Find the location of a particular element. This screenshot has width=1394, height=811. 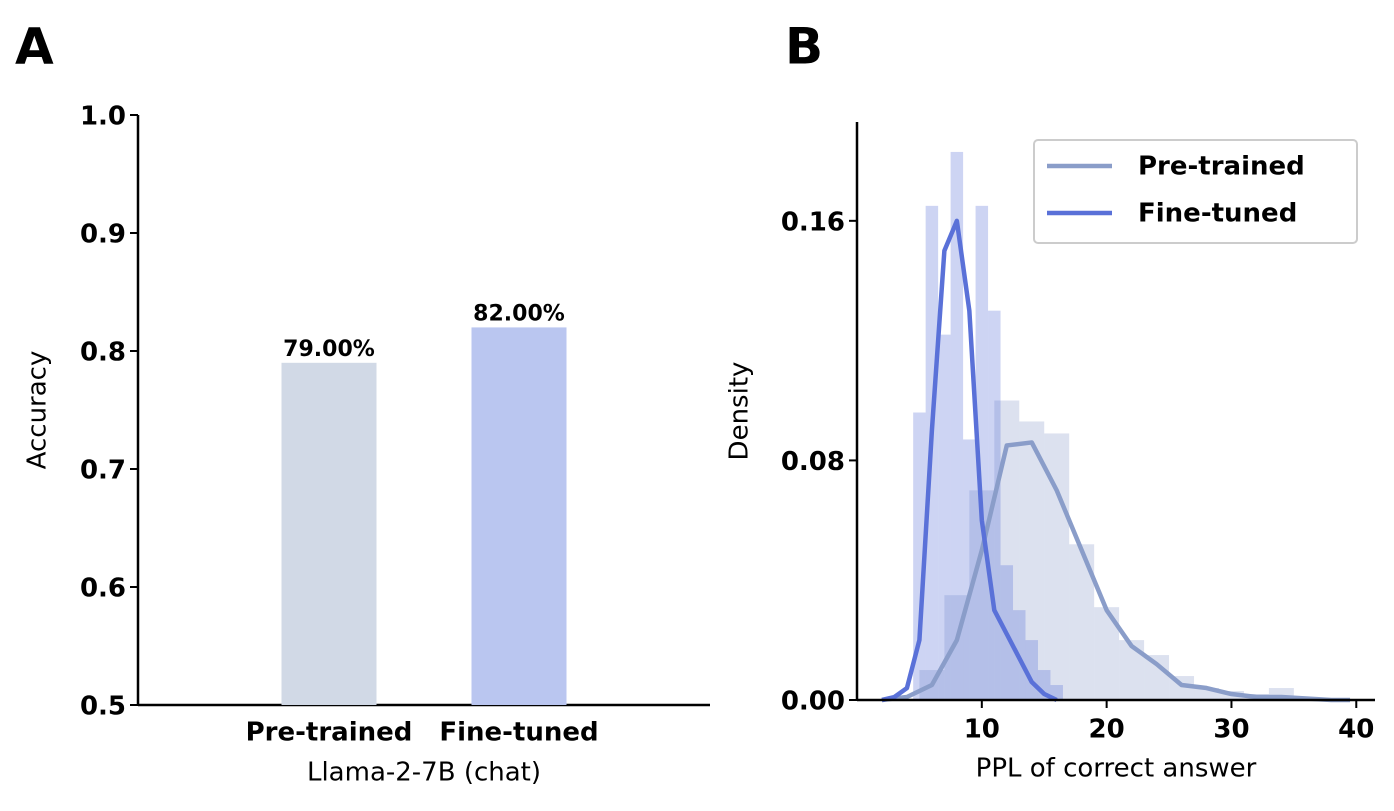

y-tick-label: 0.16 is located at coordinates (813, 222).